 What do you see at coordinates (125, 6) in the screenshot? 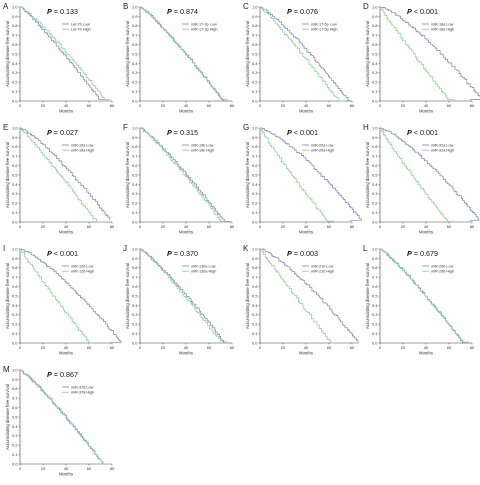
I see `panel-label: B` at bounding box center [125, 6].